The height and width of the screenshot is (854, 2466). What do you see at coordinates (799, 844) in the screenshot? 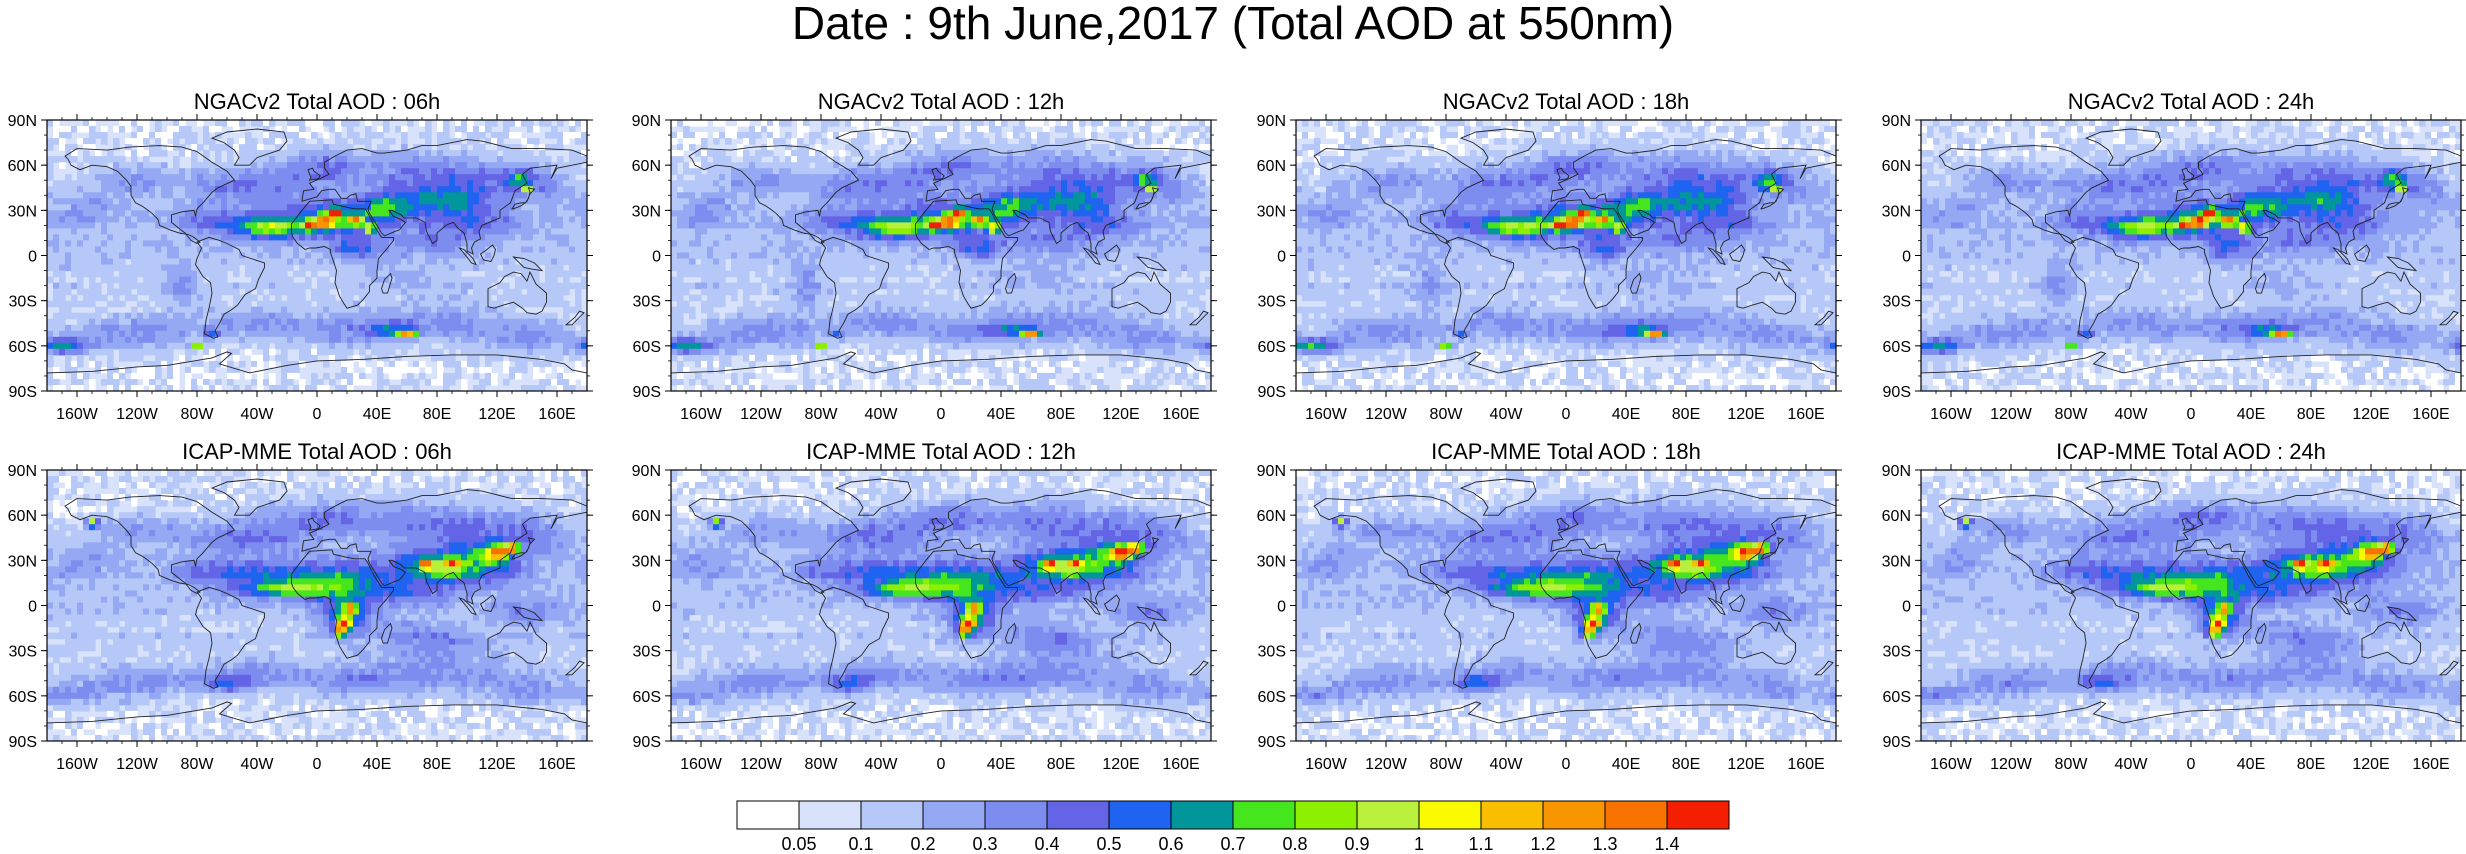
I see `colorbar-label: 0.05` at bounding box center [799, 844].